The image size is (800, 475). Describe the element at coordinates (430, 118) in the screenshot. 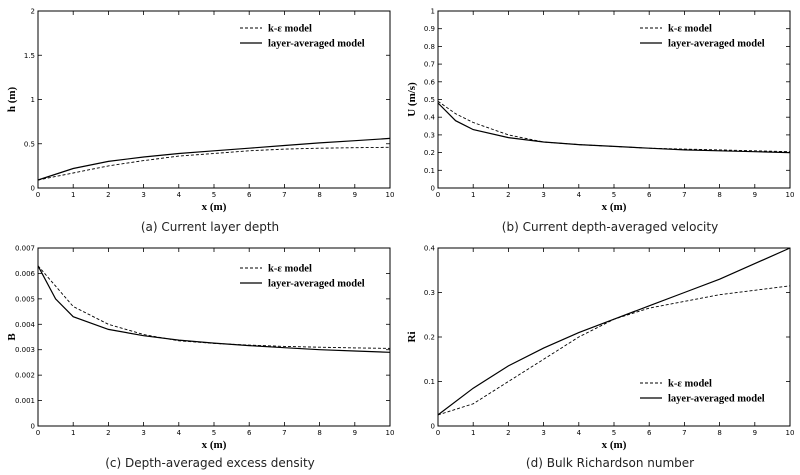

I see `y-tick-label: 0.4` at that location.